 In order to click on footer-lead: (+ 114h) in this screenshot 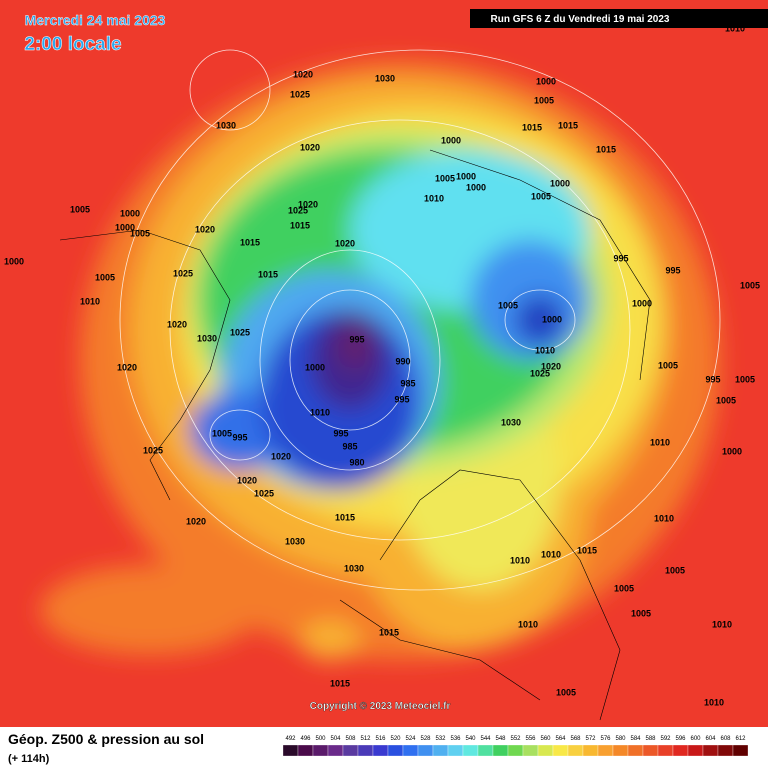, I will do `click(29, 759)`.